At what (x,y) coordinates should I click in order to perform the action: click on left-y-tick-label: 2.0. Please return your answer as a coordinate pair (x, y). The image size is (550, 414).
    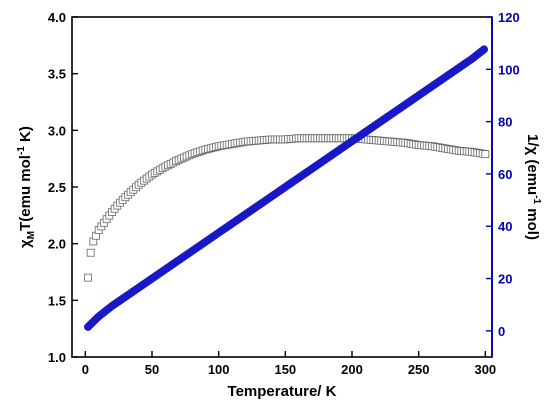
    Looking at the image, I should click on (57, 244).